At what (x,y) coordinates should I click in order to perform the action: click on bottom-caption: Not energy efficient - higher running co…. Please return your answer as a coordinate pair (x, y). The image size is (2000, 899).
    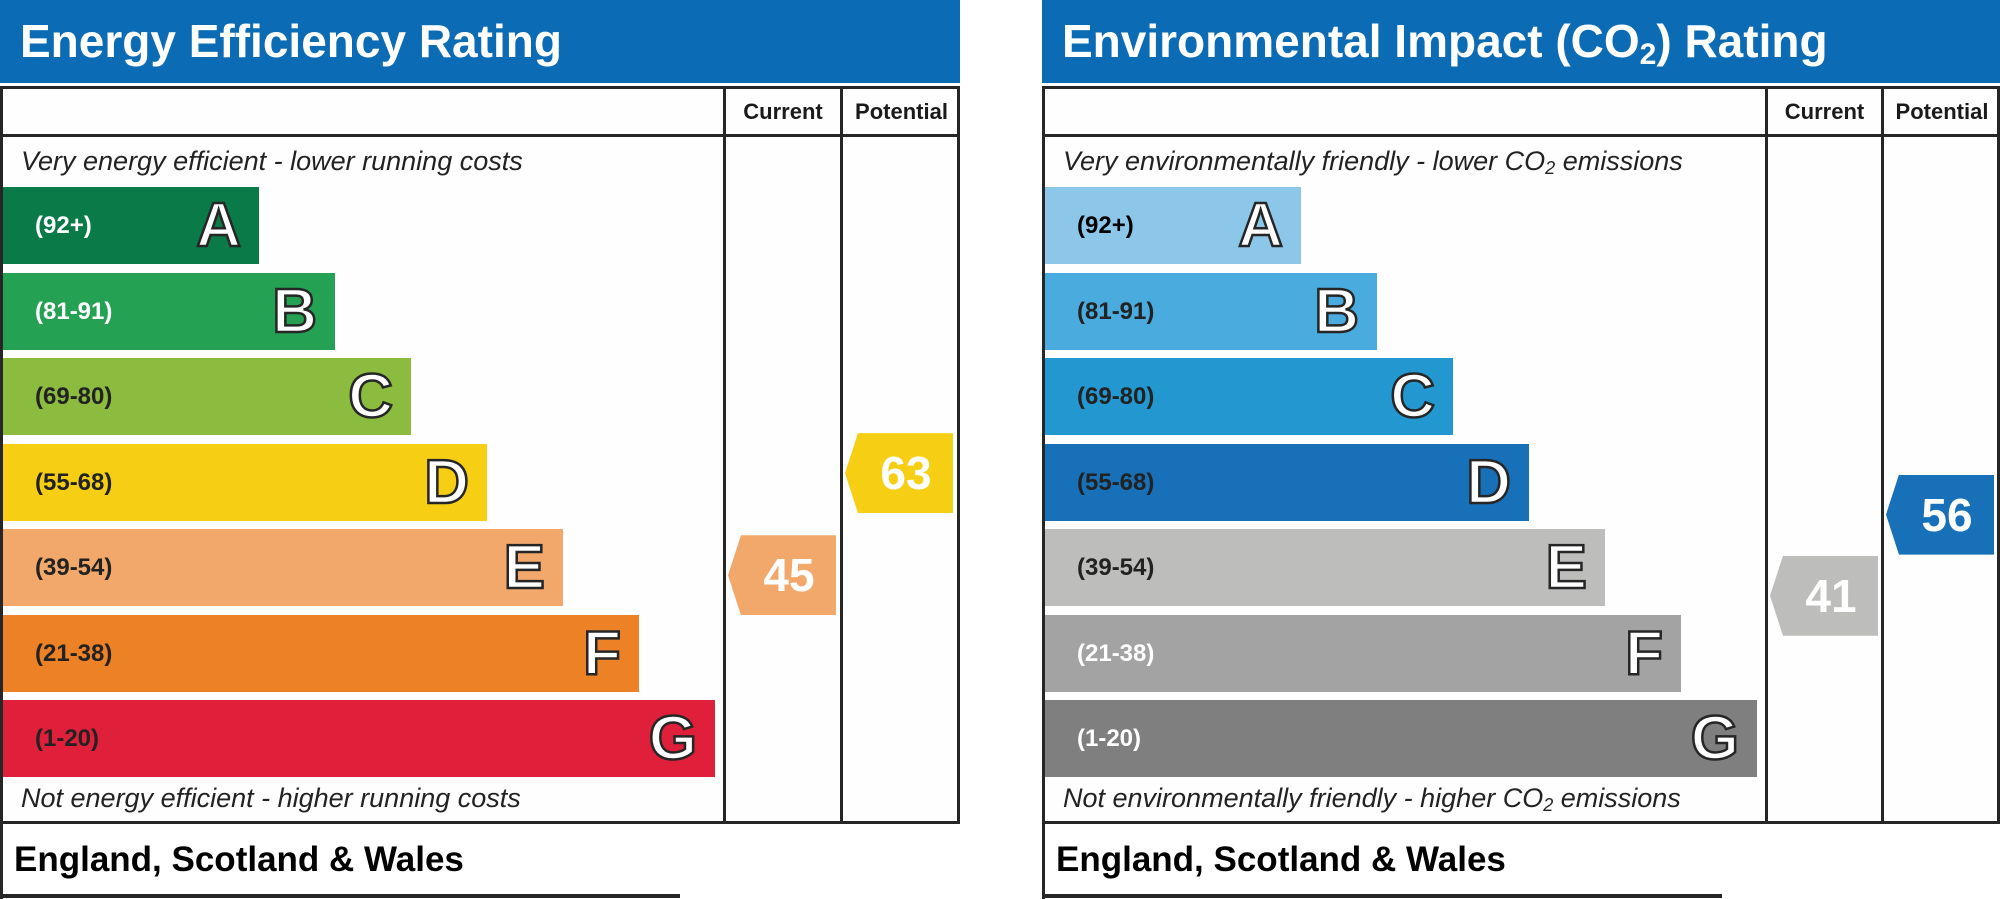
    Looking at the image, I should click on (271, 798).